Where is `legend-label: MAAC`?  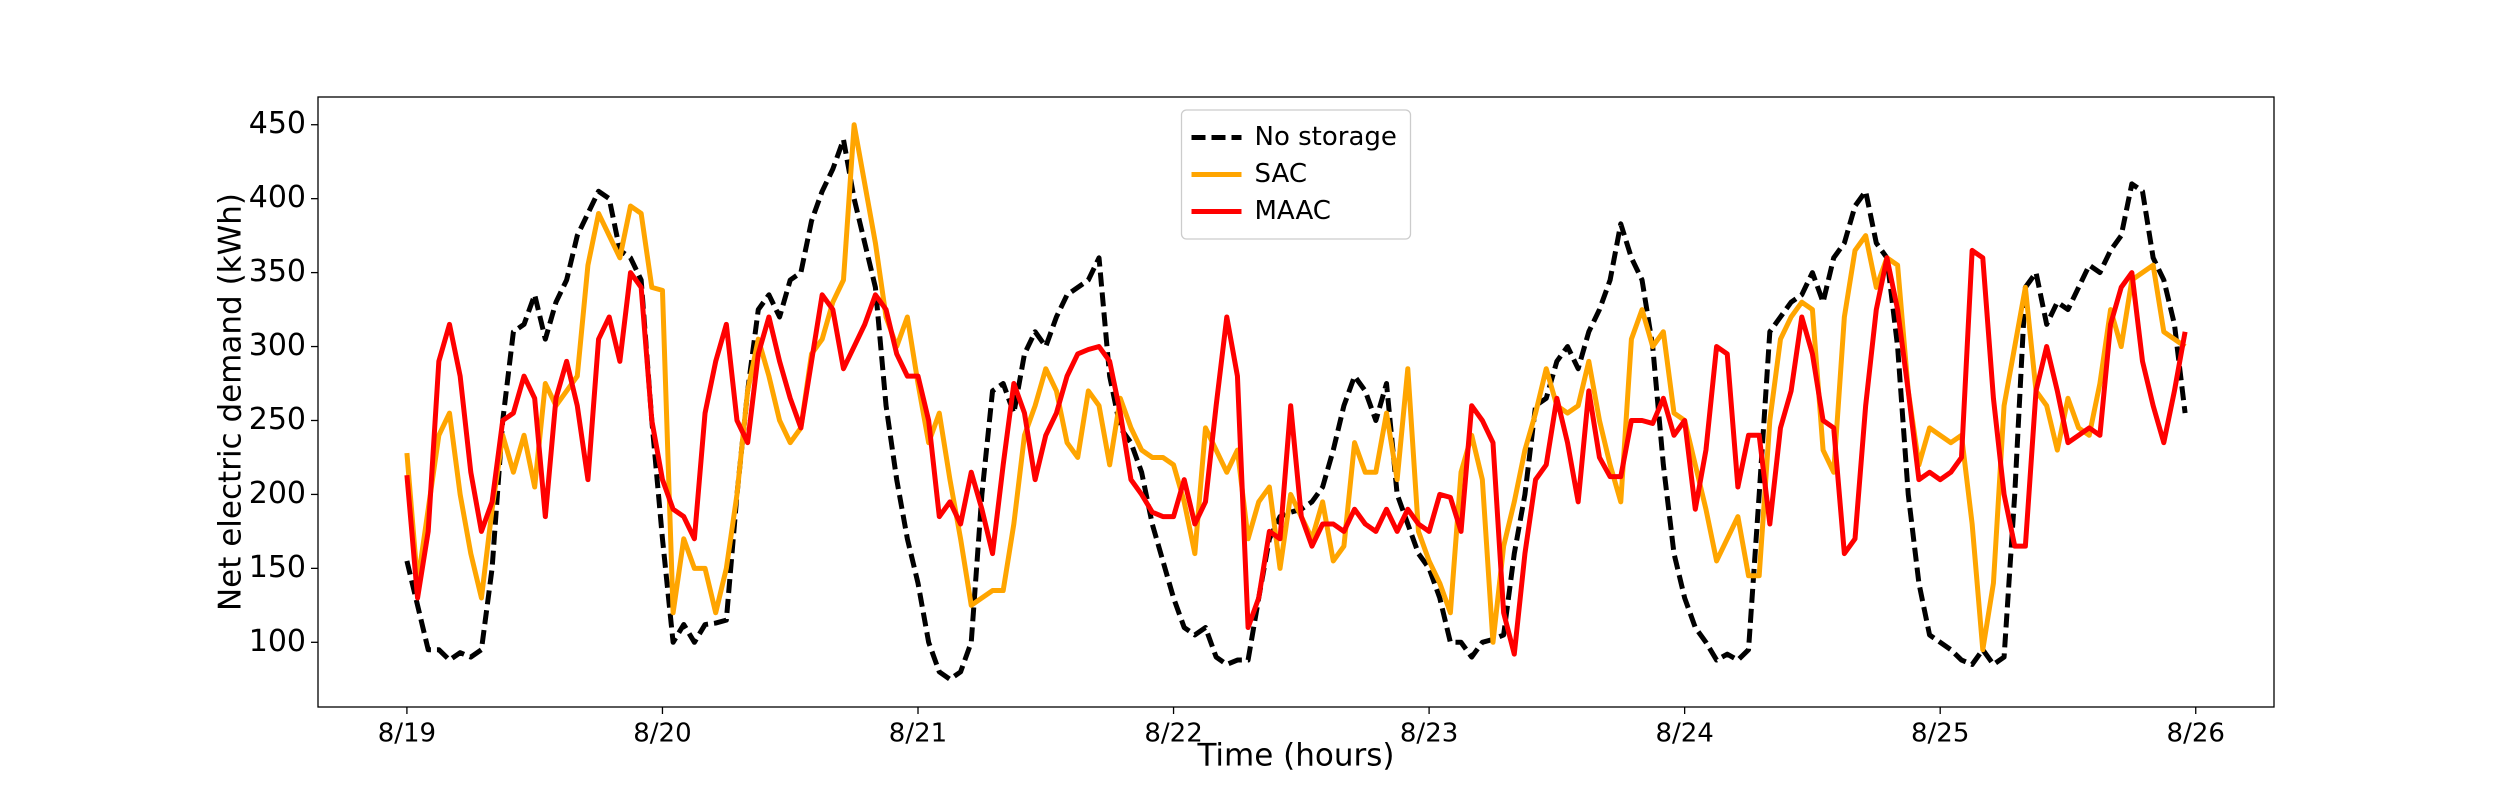 legend-label: MAAC is located at coordinates (1293, 211).